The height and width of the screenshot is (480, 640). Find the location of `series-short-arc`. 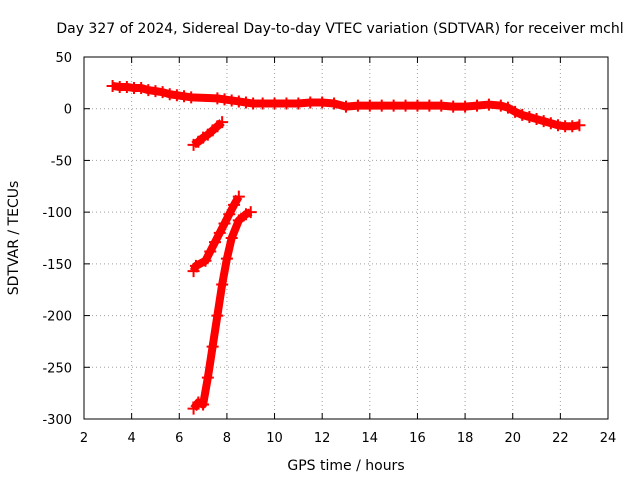

series-short-arc is located at coordinates (208, 133).